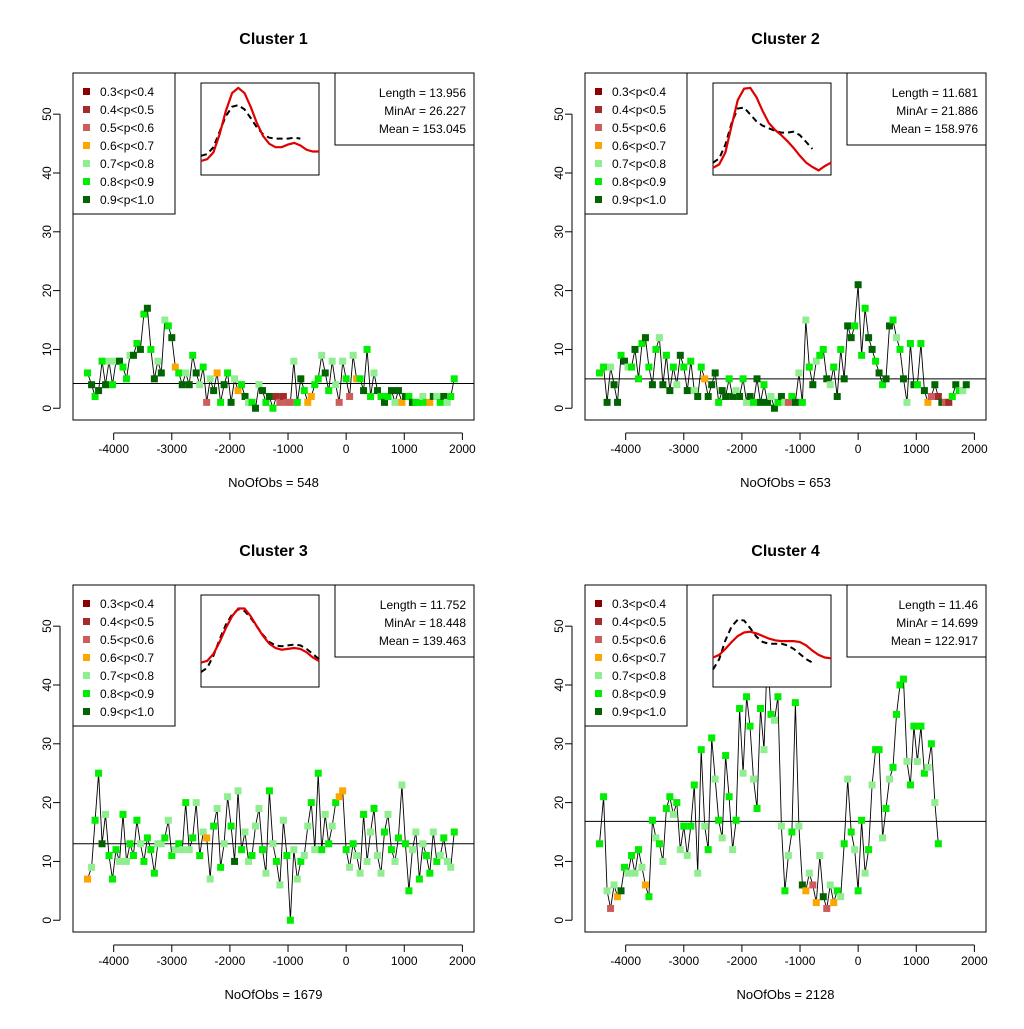 Image resolution: width=1024 pixels, height=1029 pixels. Describe the element at coordinates (274, 994) in the screenshot. I see `x-axis-label: NoOfObs = 1679` at that location.